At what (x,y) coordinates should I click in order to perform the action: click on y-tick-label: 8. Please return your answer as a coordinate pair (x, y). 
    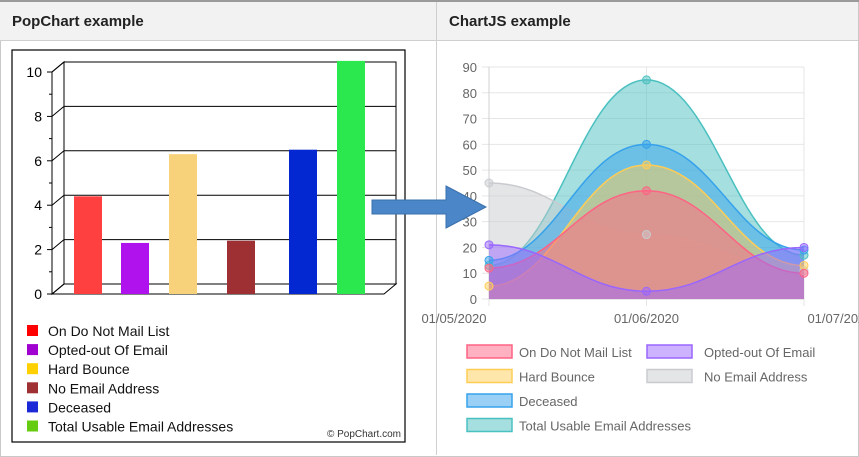
    Looking at the image, I should click on (38, 116).